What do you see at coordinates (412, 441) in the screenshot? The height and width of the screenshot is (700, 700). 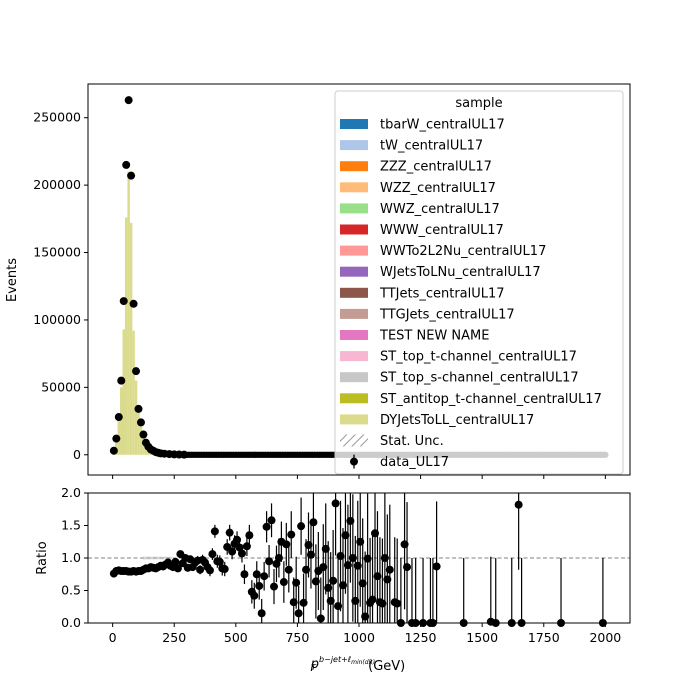 I see `legend-entry-label: Stat. Unc.` at bounding box center [412, 441].